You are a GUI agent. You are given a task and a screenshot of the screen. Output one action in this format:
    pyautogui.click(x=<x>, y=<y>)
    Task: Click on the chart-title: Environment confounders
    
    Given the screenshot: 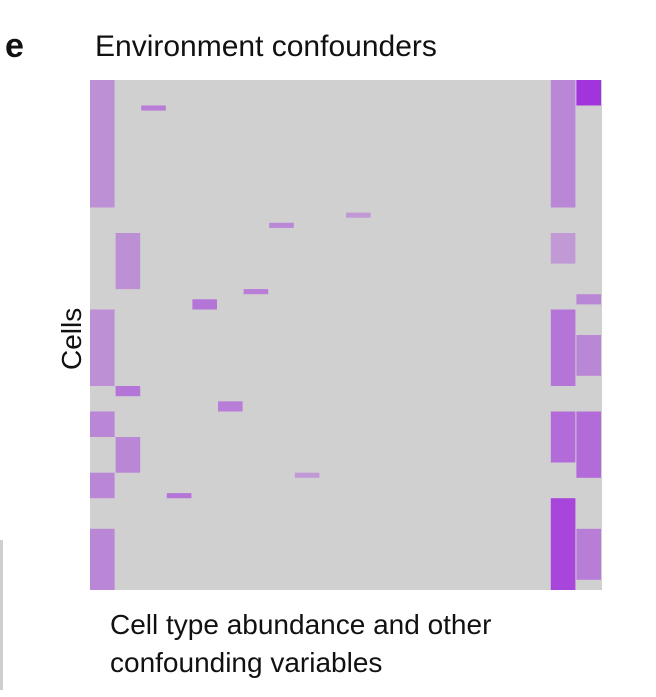 What is the action you would take?
    pyautogui.click(x=266, y=46)
    